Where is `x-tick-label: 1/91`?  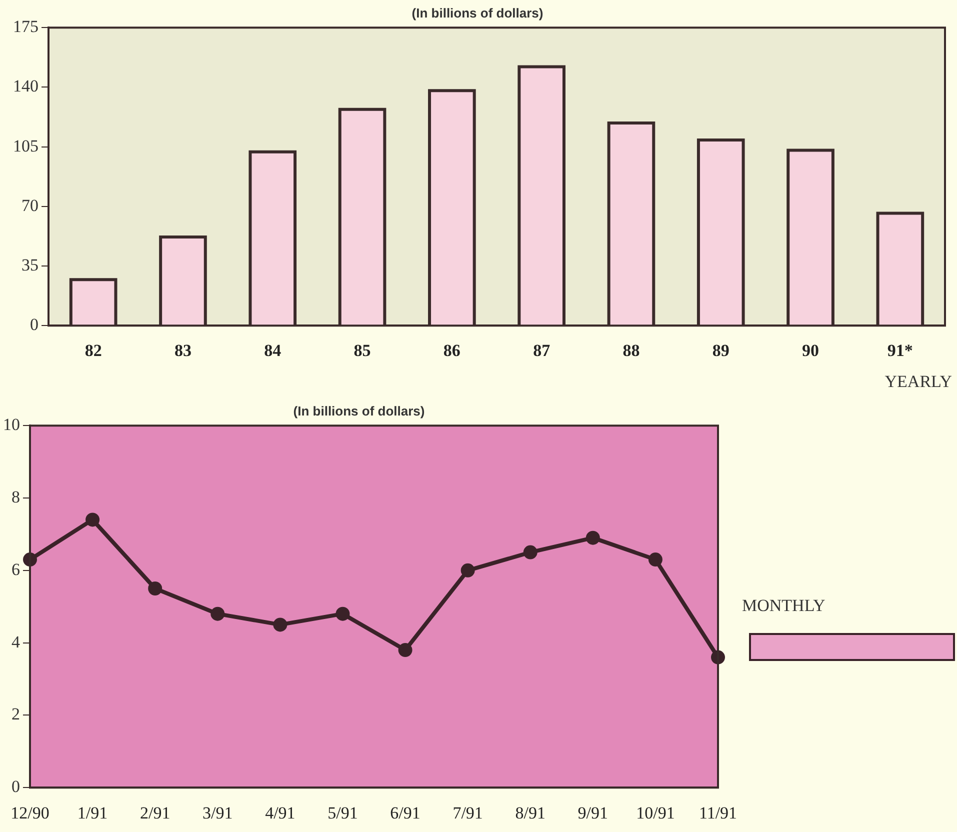
x-tick-label: 1/91 is located at coordinates (92, 812).